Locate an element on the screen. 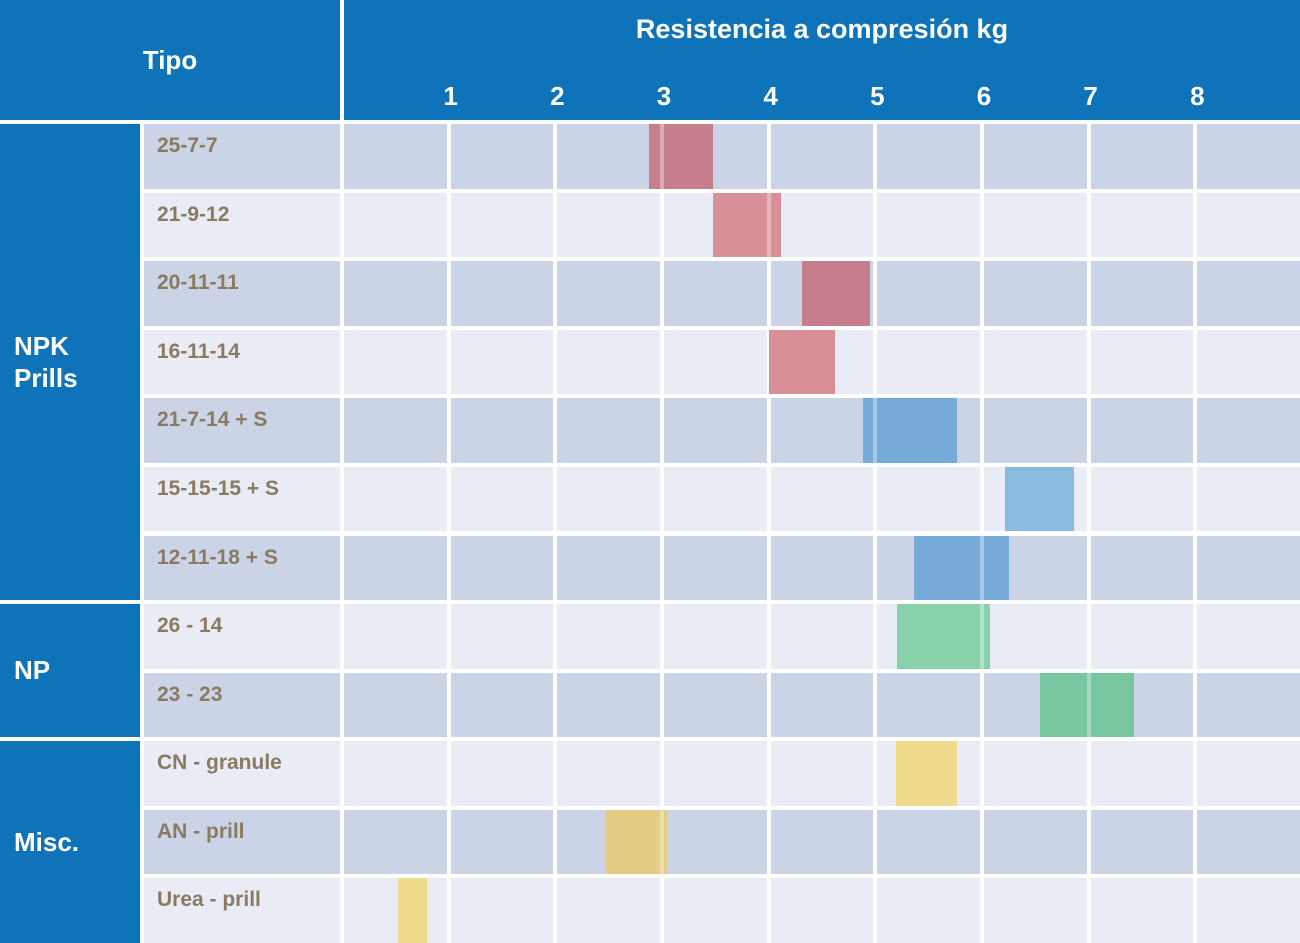 This screenshot has width=1300, height=943. row-label-cell: 16-11-14 is located at coordinates (240, 362).